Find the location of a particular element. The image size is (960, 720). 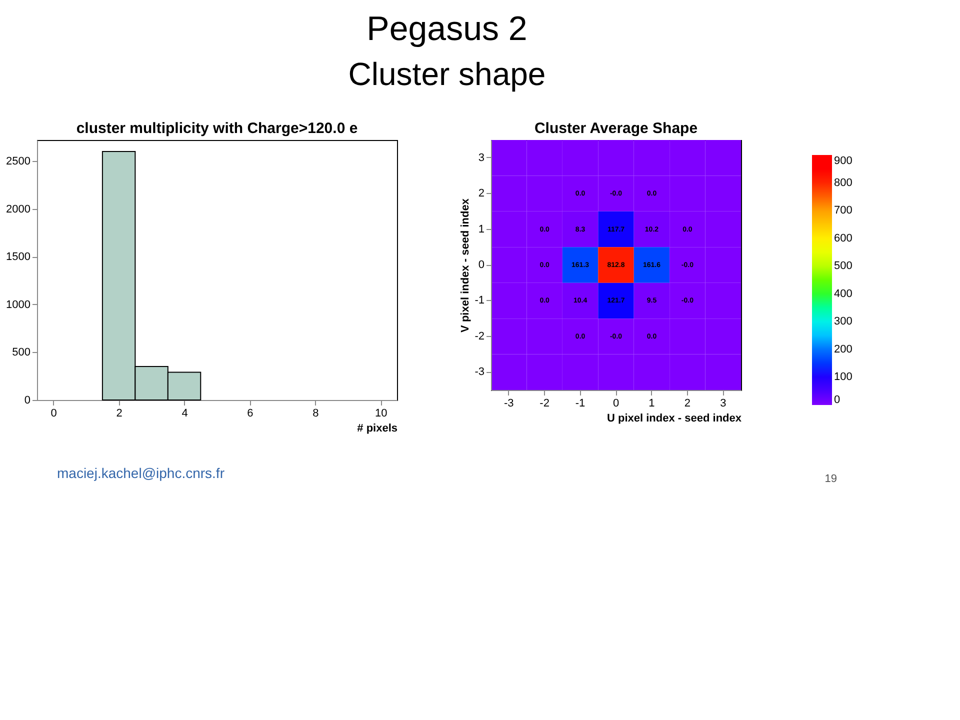

x-tick-label: -1 is located at coordinates (580, 404).